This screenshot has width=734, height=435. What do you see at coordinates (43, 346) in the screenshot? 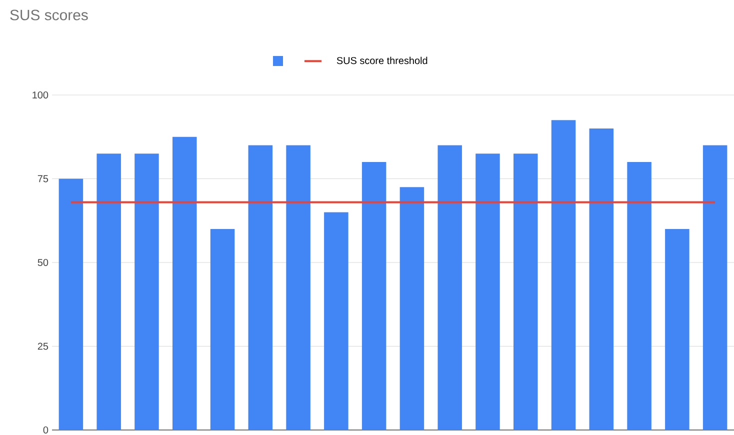
I see `y-tick-label: 25` at bounding box center [43, 346].